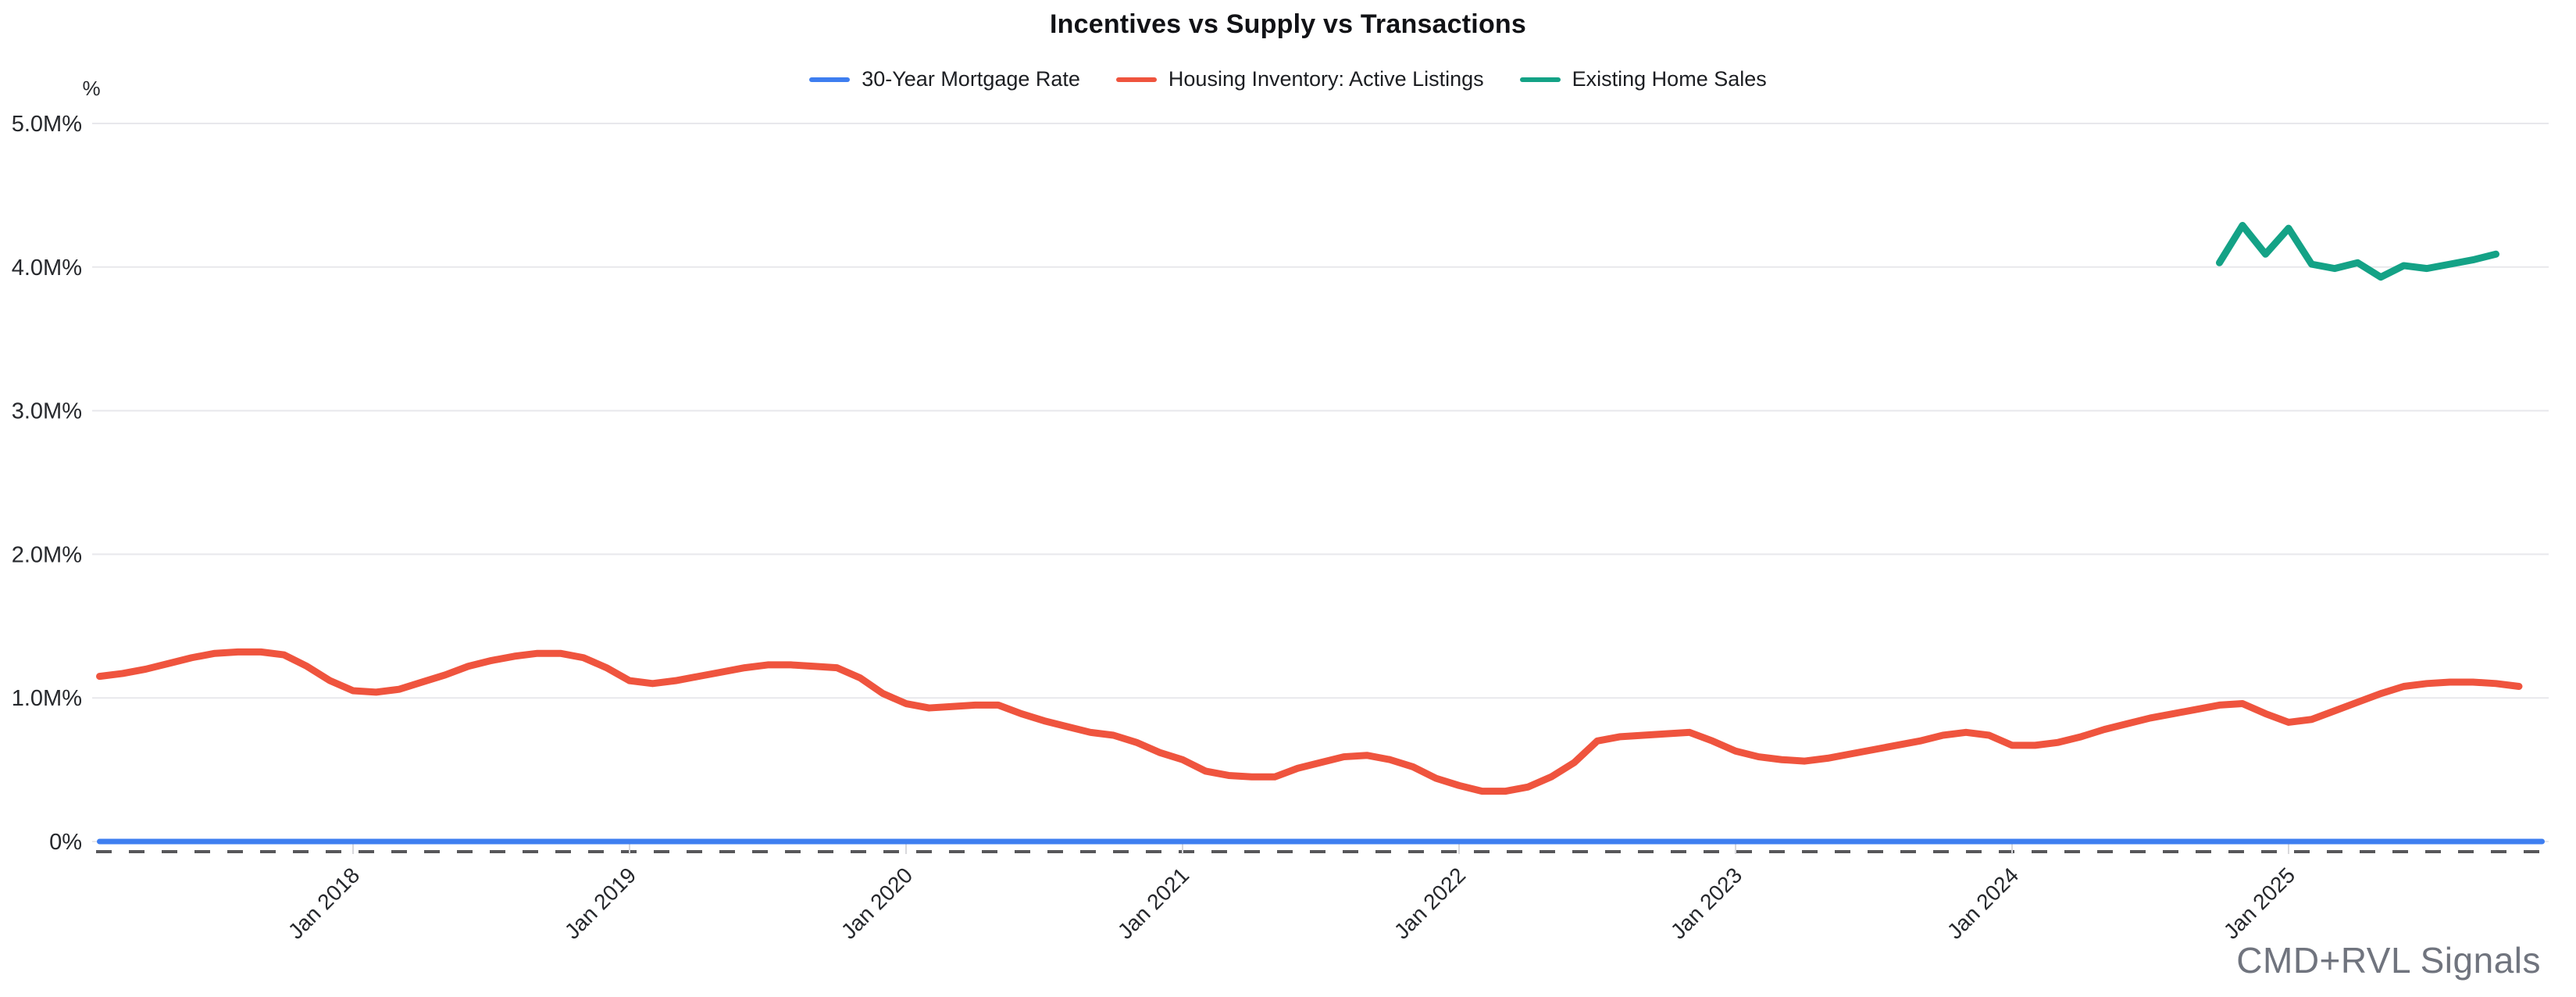 The height and width of the screenshot is (997, 2576). I want to click on x-axis-tick-label: Jan 2018, so click(324, 903).